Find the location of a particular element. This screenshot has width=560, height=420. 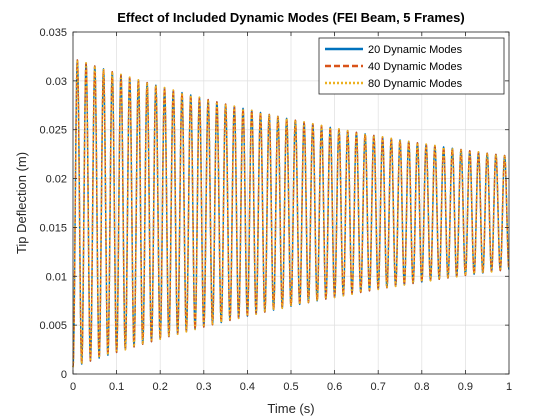

y-tick-label: 0.025 is located at coordinates (53, 131).